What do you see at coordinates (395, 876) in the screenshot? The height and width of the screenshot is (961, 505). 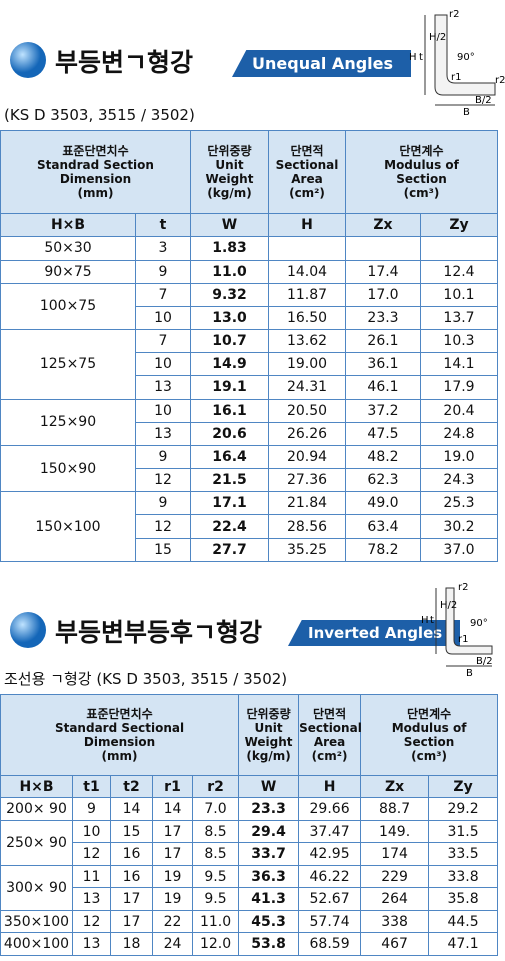 I see `cell: 229` at bounding box center [395, 876].